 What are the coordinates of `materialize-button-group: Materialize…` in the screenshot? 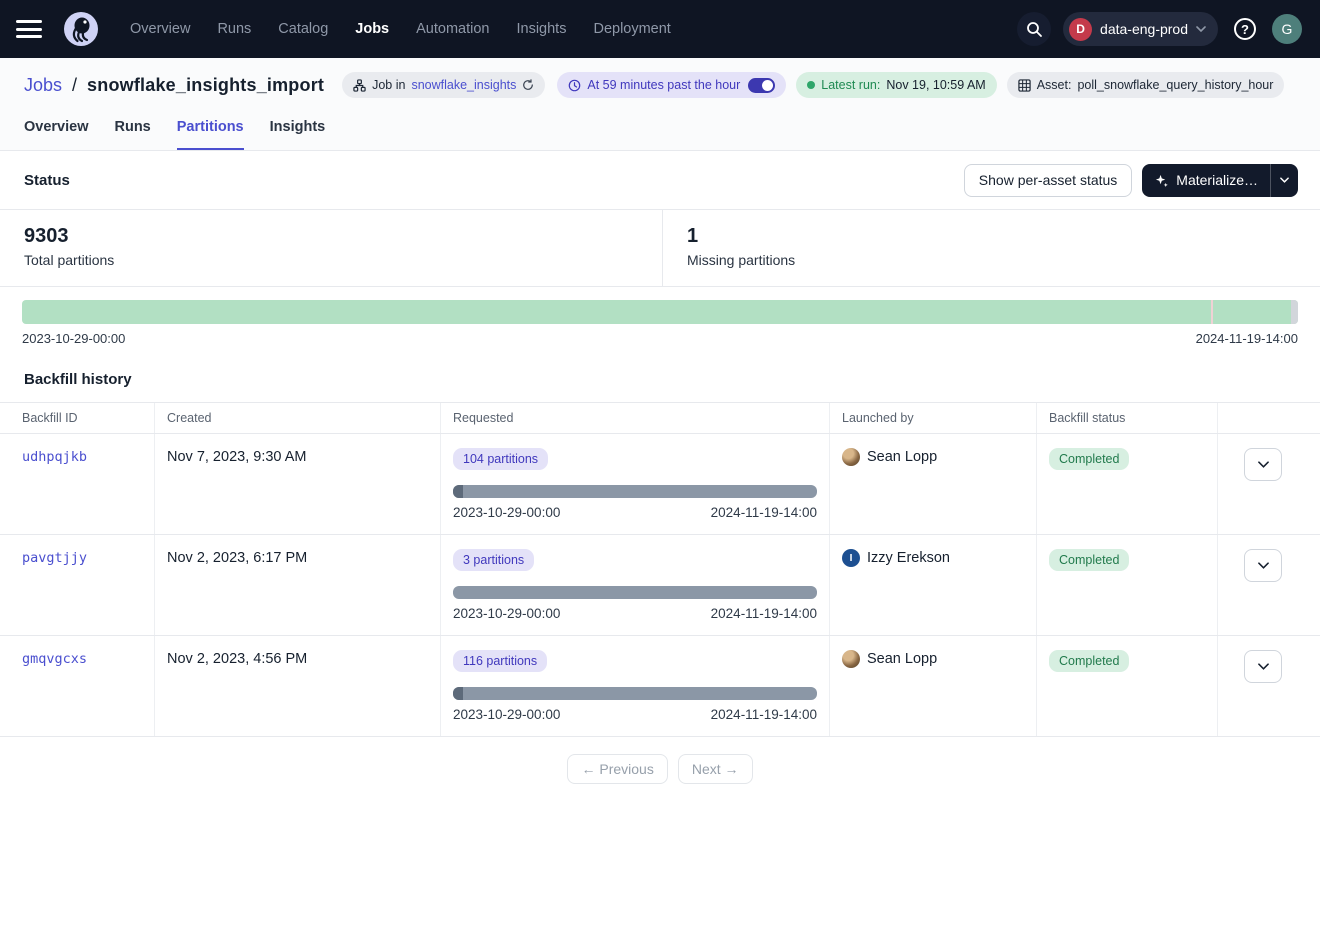 It's located at (1220, 180).